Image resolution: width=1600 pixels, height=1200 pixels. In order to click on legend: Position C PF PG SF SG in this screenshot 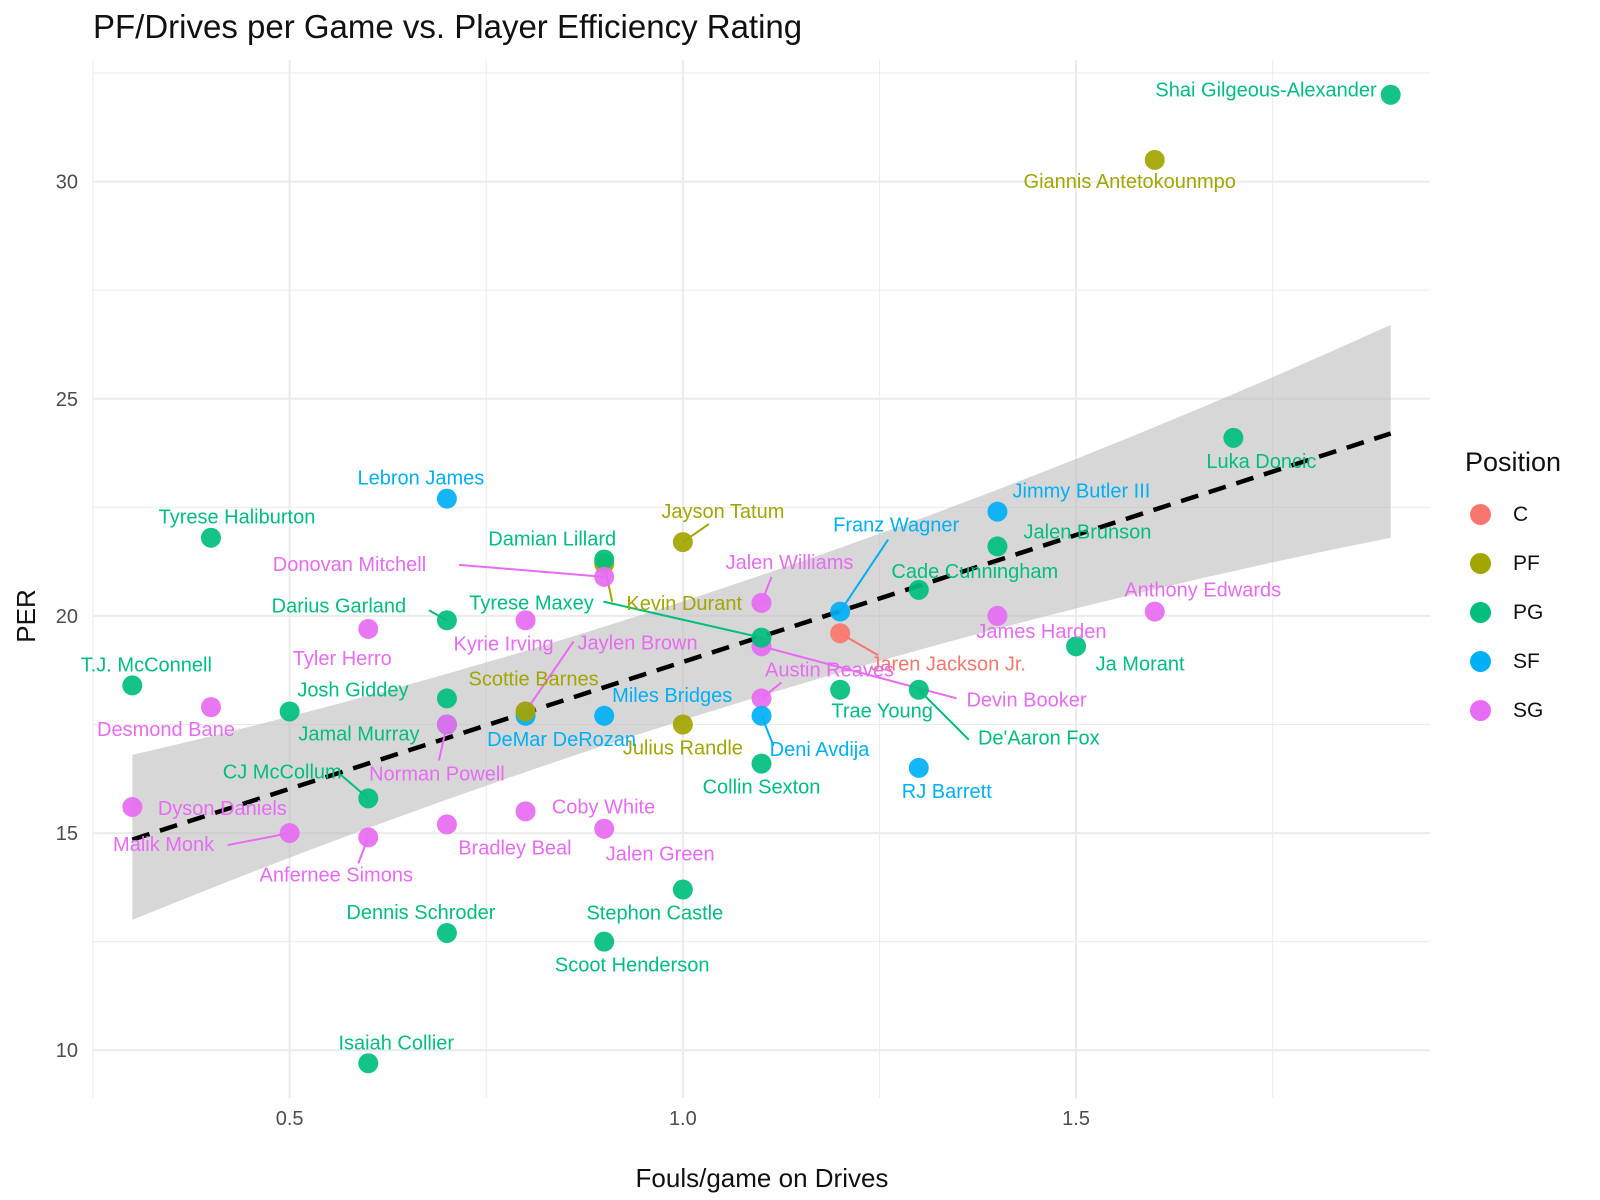, I will do `click(1513, 591)`.